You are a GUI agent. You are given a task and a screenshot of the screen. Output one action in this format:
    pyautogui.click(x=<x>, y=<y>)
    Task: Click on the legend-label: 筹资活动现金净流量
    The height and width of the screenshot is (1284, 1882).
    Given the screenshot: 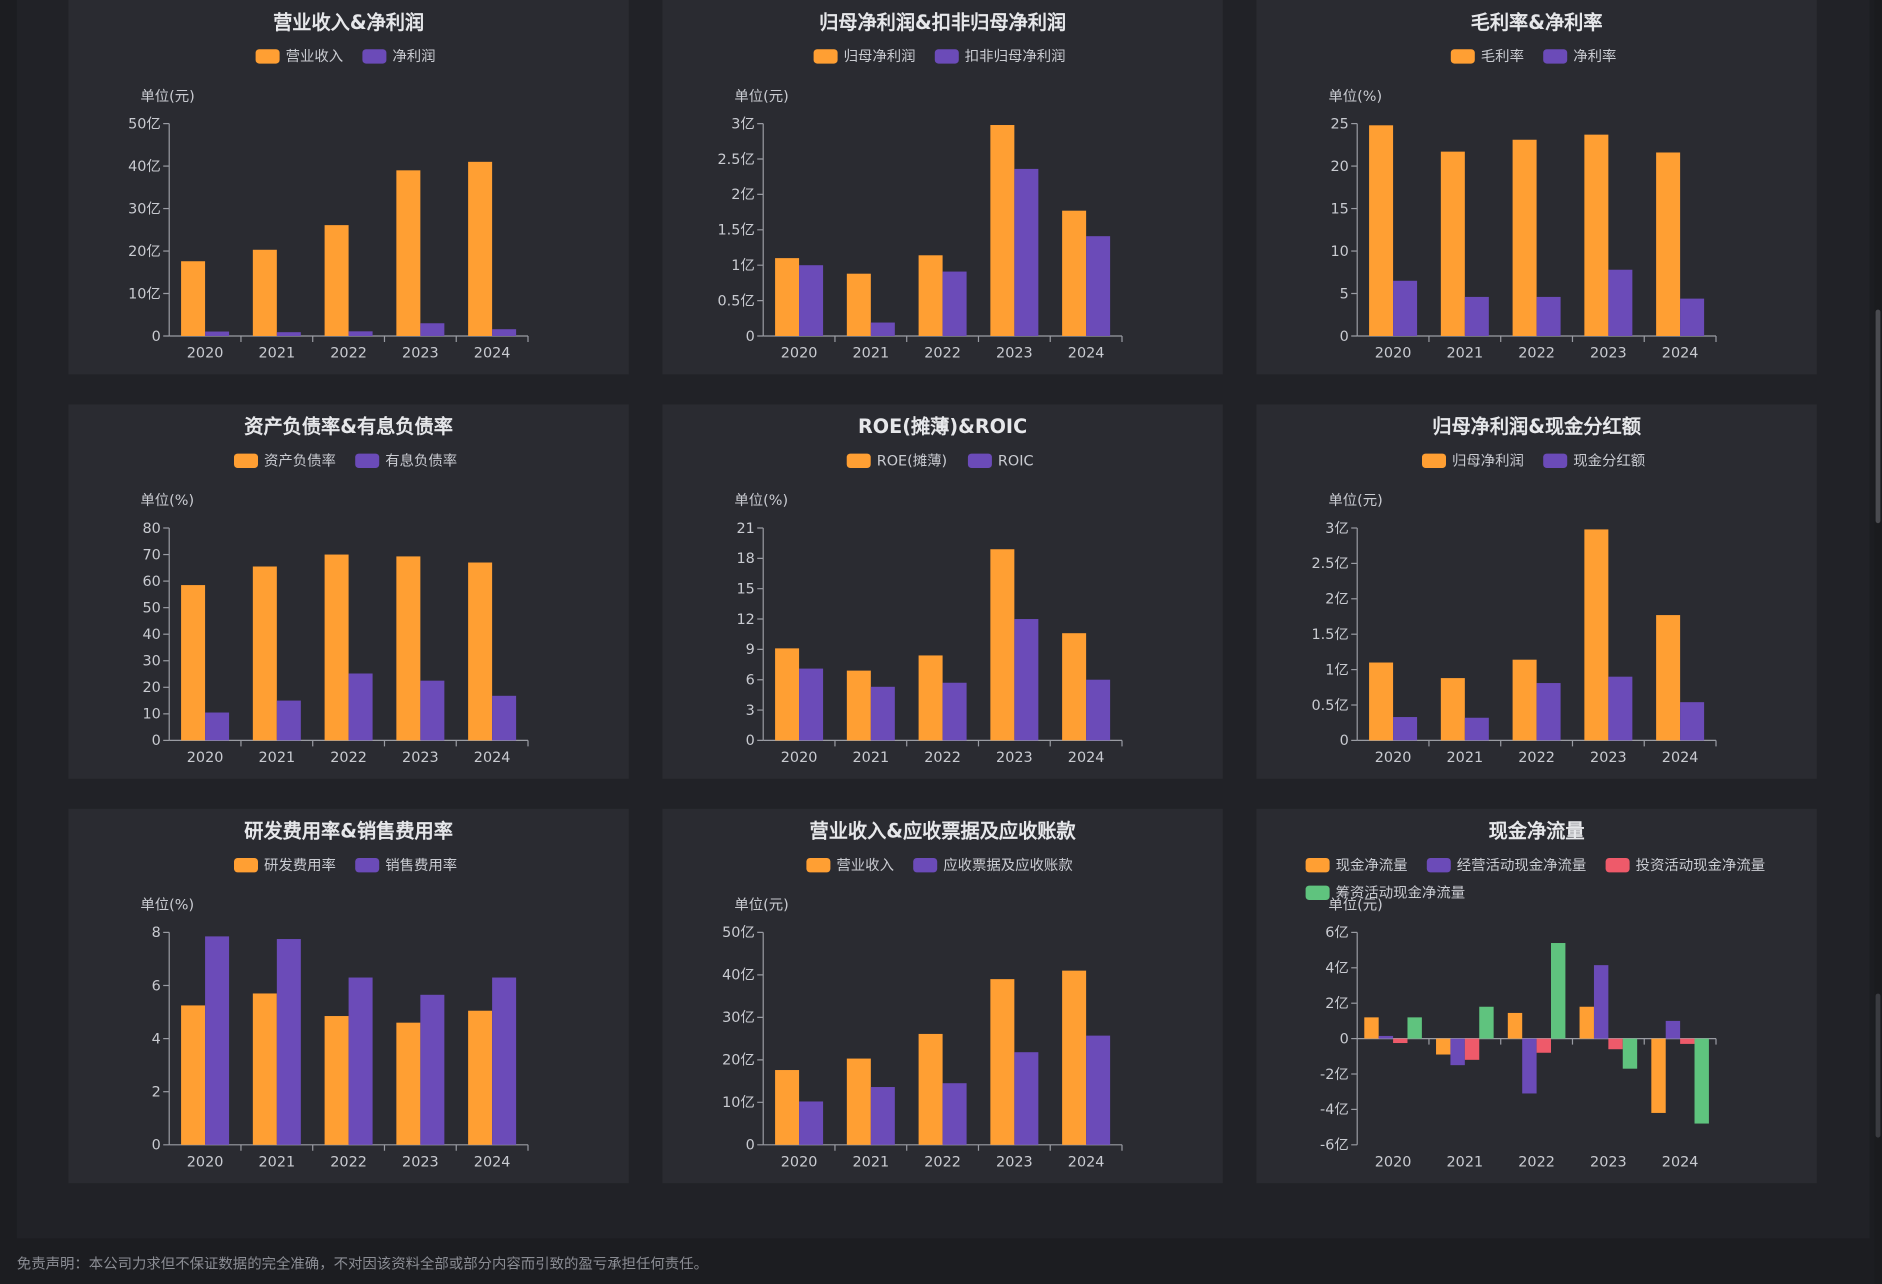 What is the action you would take?
    pyautogui.click(x=1401, y=893)
    